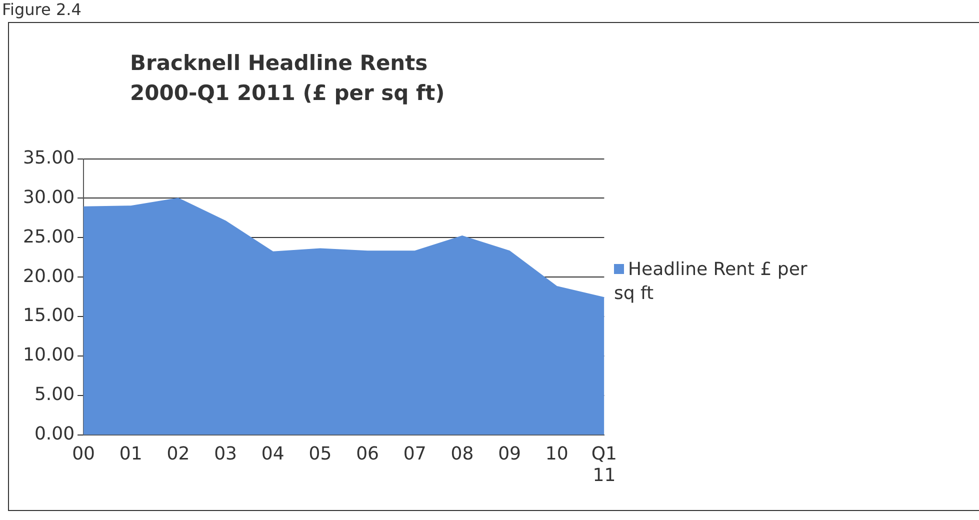  I want to click on y-tick-label: 20.00, so click(49, 276).